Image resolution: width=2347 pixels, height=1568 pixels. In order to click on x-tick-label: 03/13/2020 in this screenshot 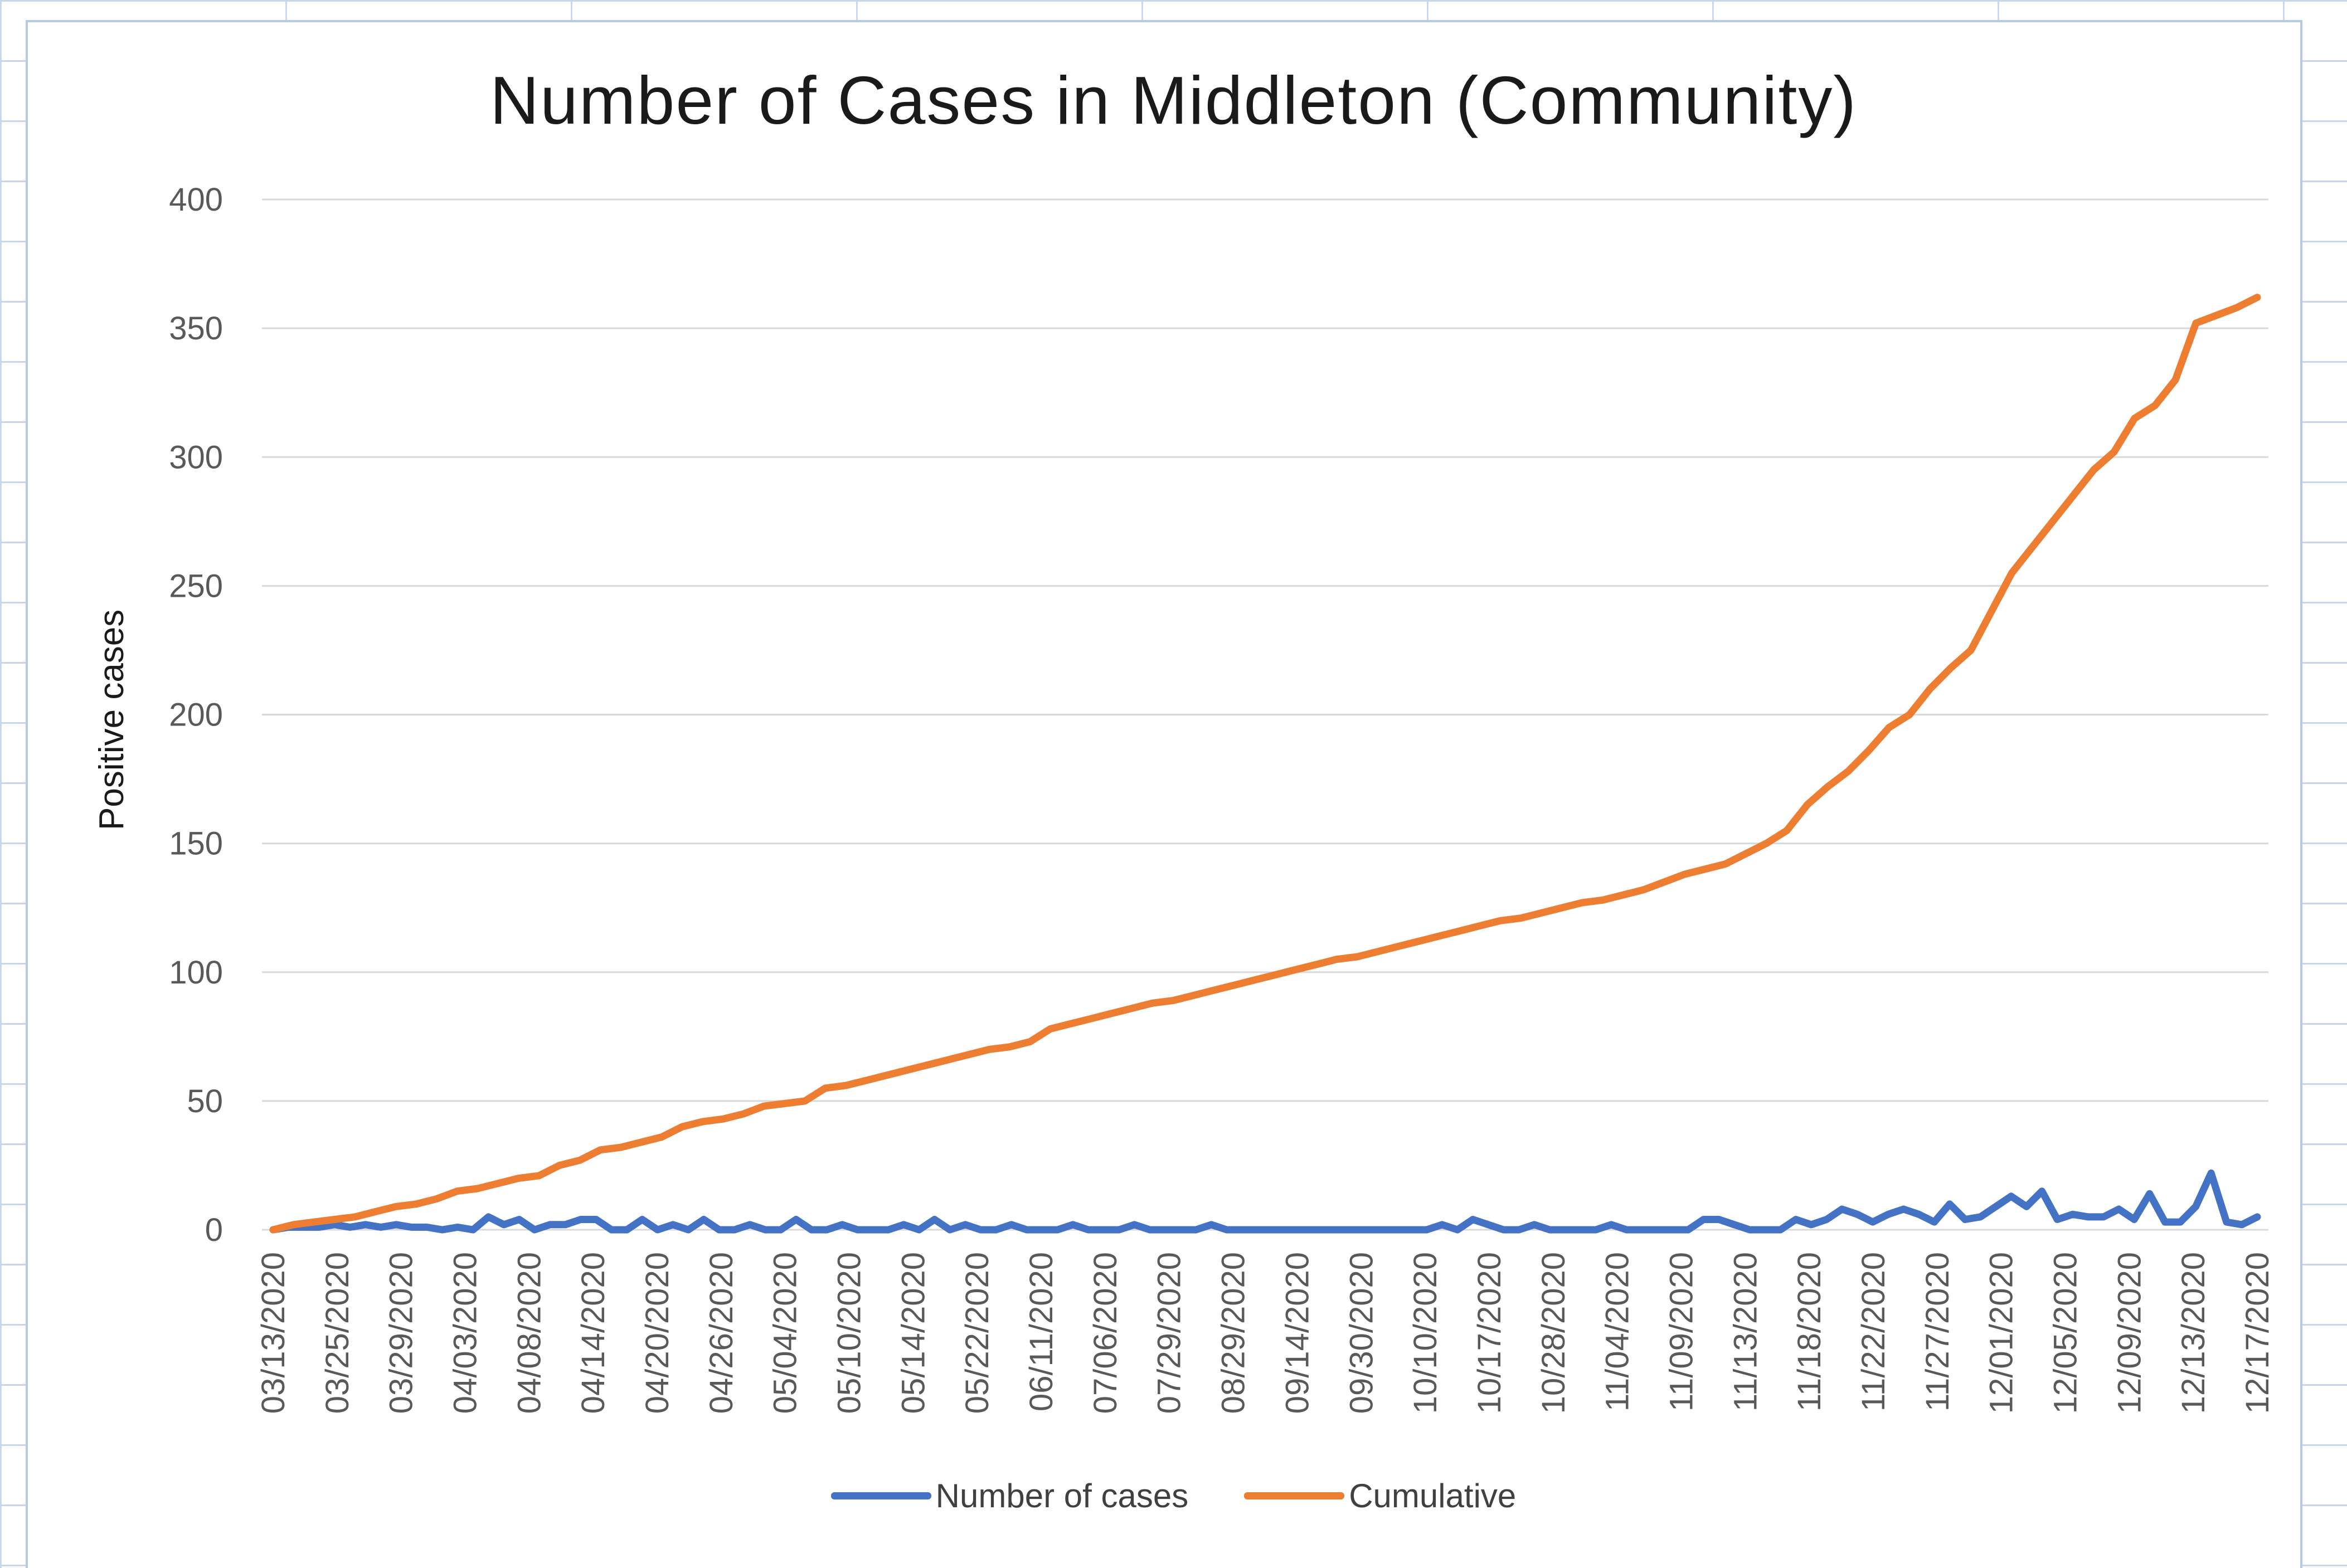, I will do `click(273, 1333)`.